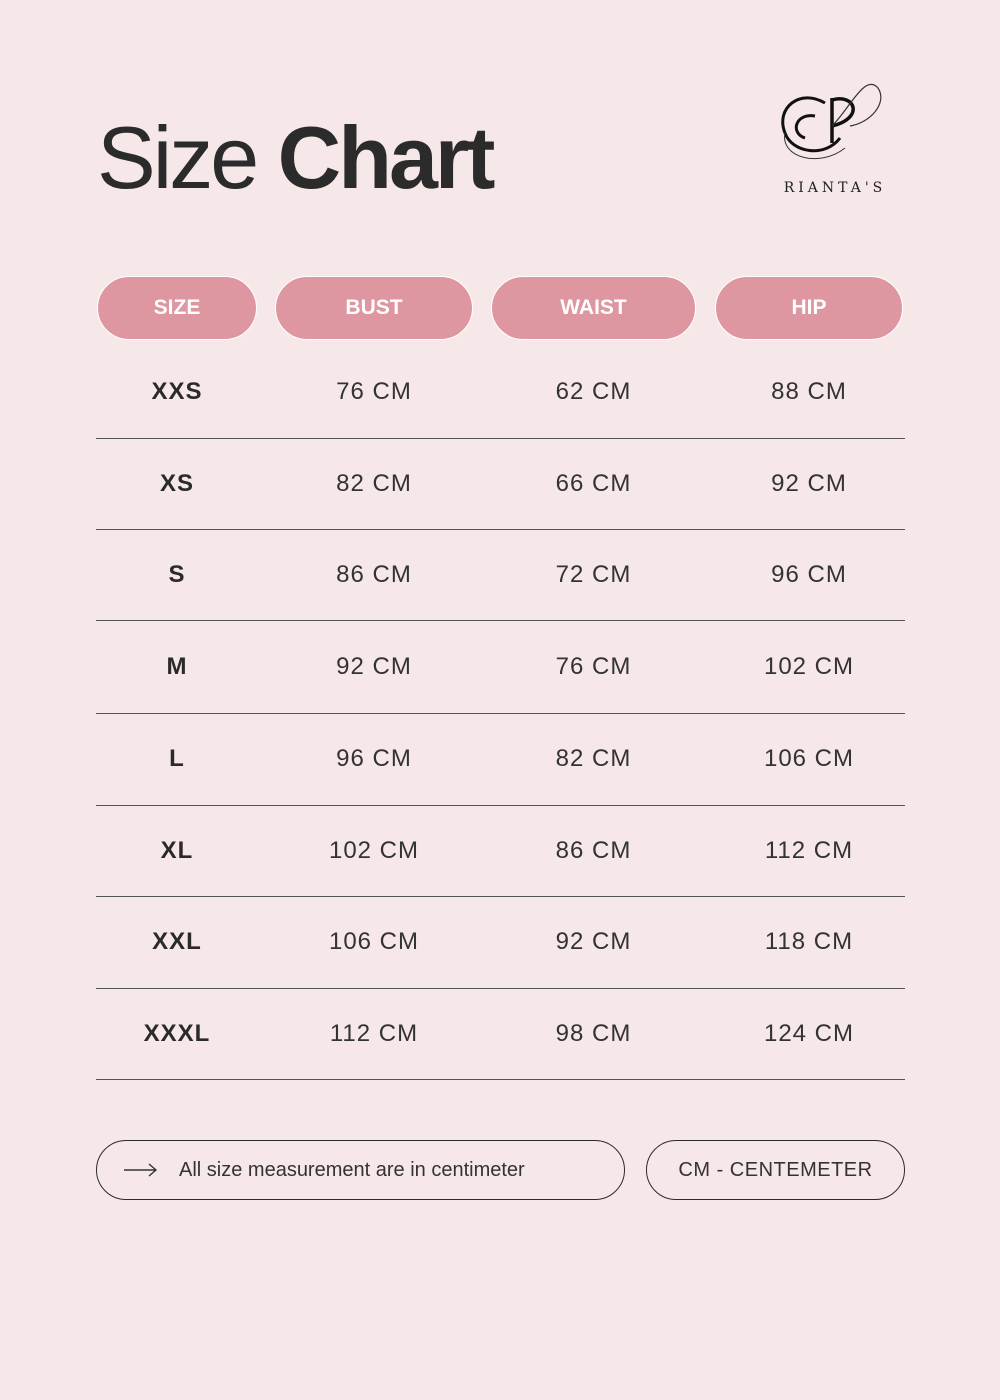 The height and width of the screenshot is (1400, 1000). Describe the element at coordinates (831, 121) in the screenshot. I see `rp-monogram-logo` at that location.